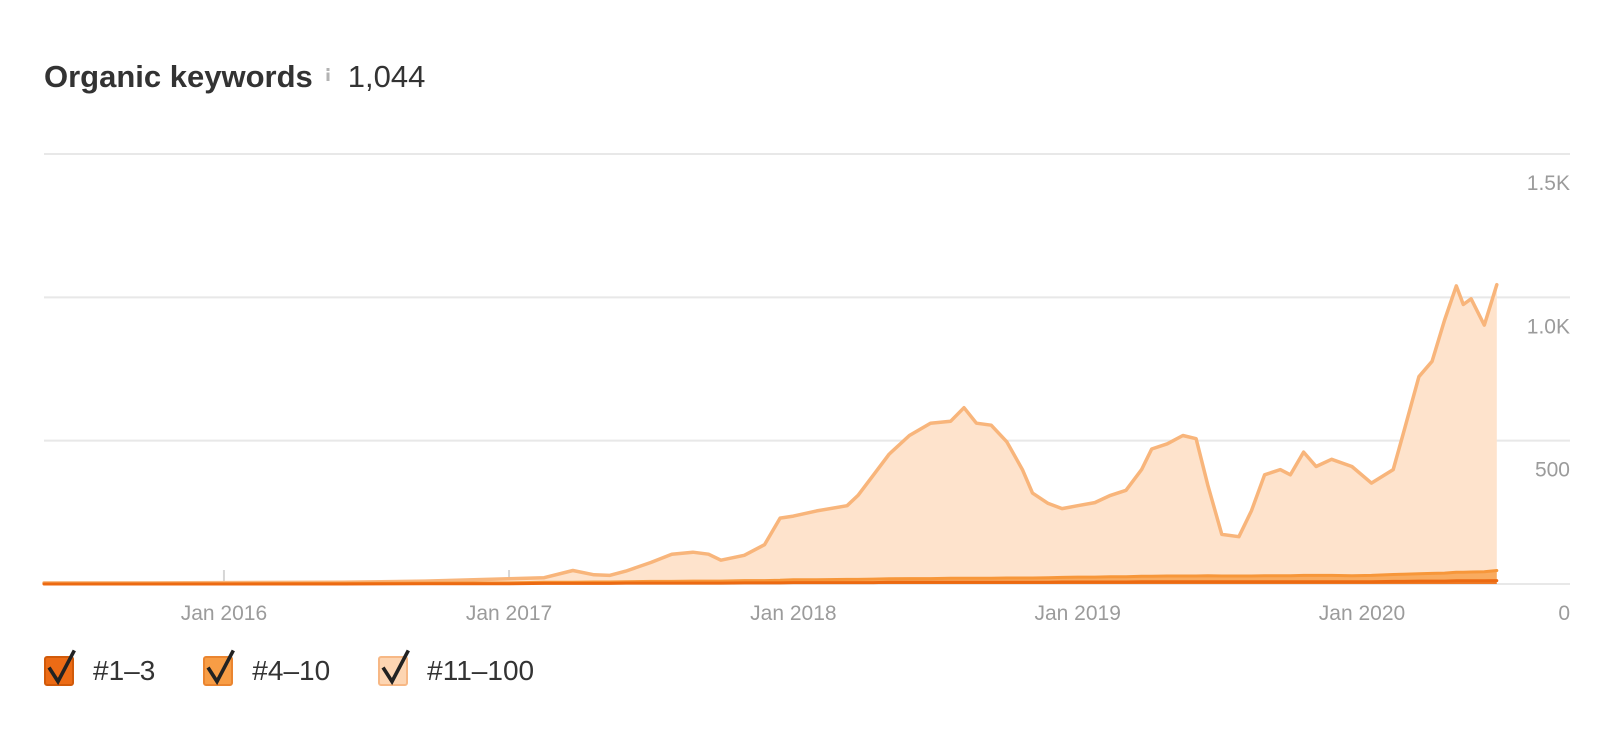 The image size is (1613, 744). What do you see at coordinates (178, 76) in the screenshot?
I see `widget-title: Organic keywords` at bounding box center [178, 76].